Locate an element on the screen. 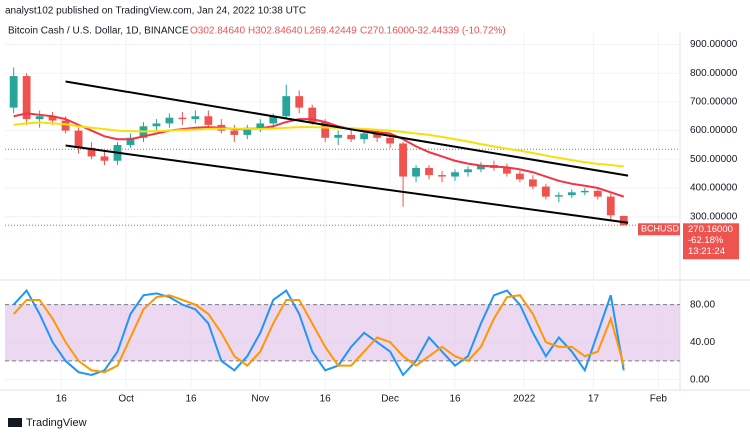 The height and width of the screenshot is (439, 750). stoch-line is located at coordinates (318, 334).